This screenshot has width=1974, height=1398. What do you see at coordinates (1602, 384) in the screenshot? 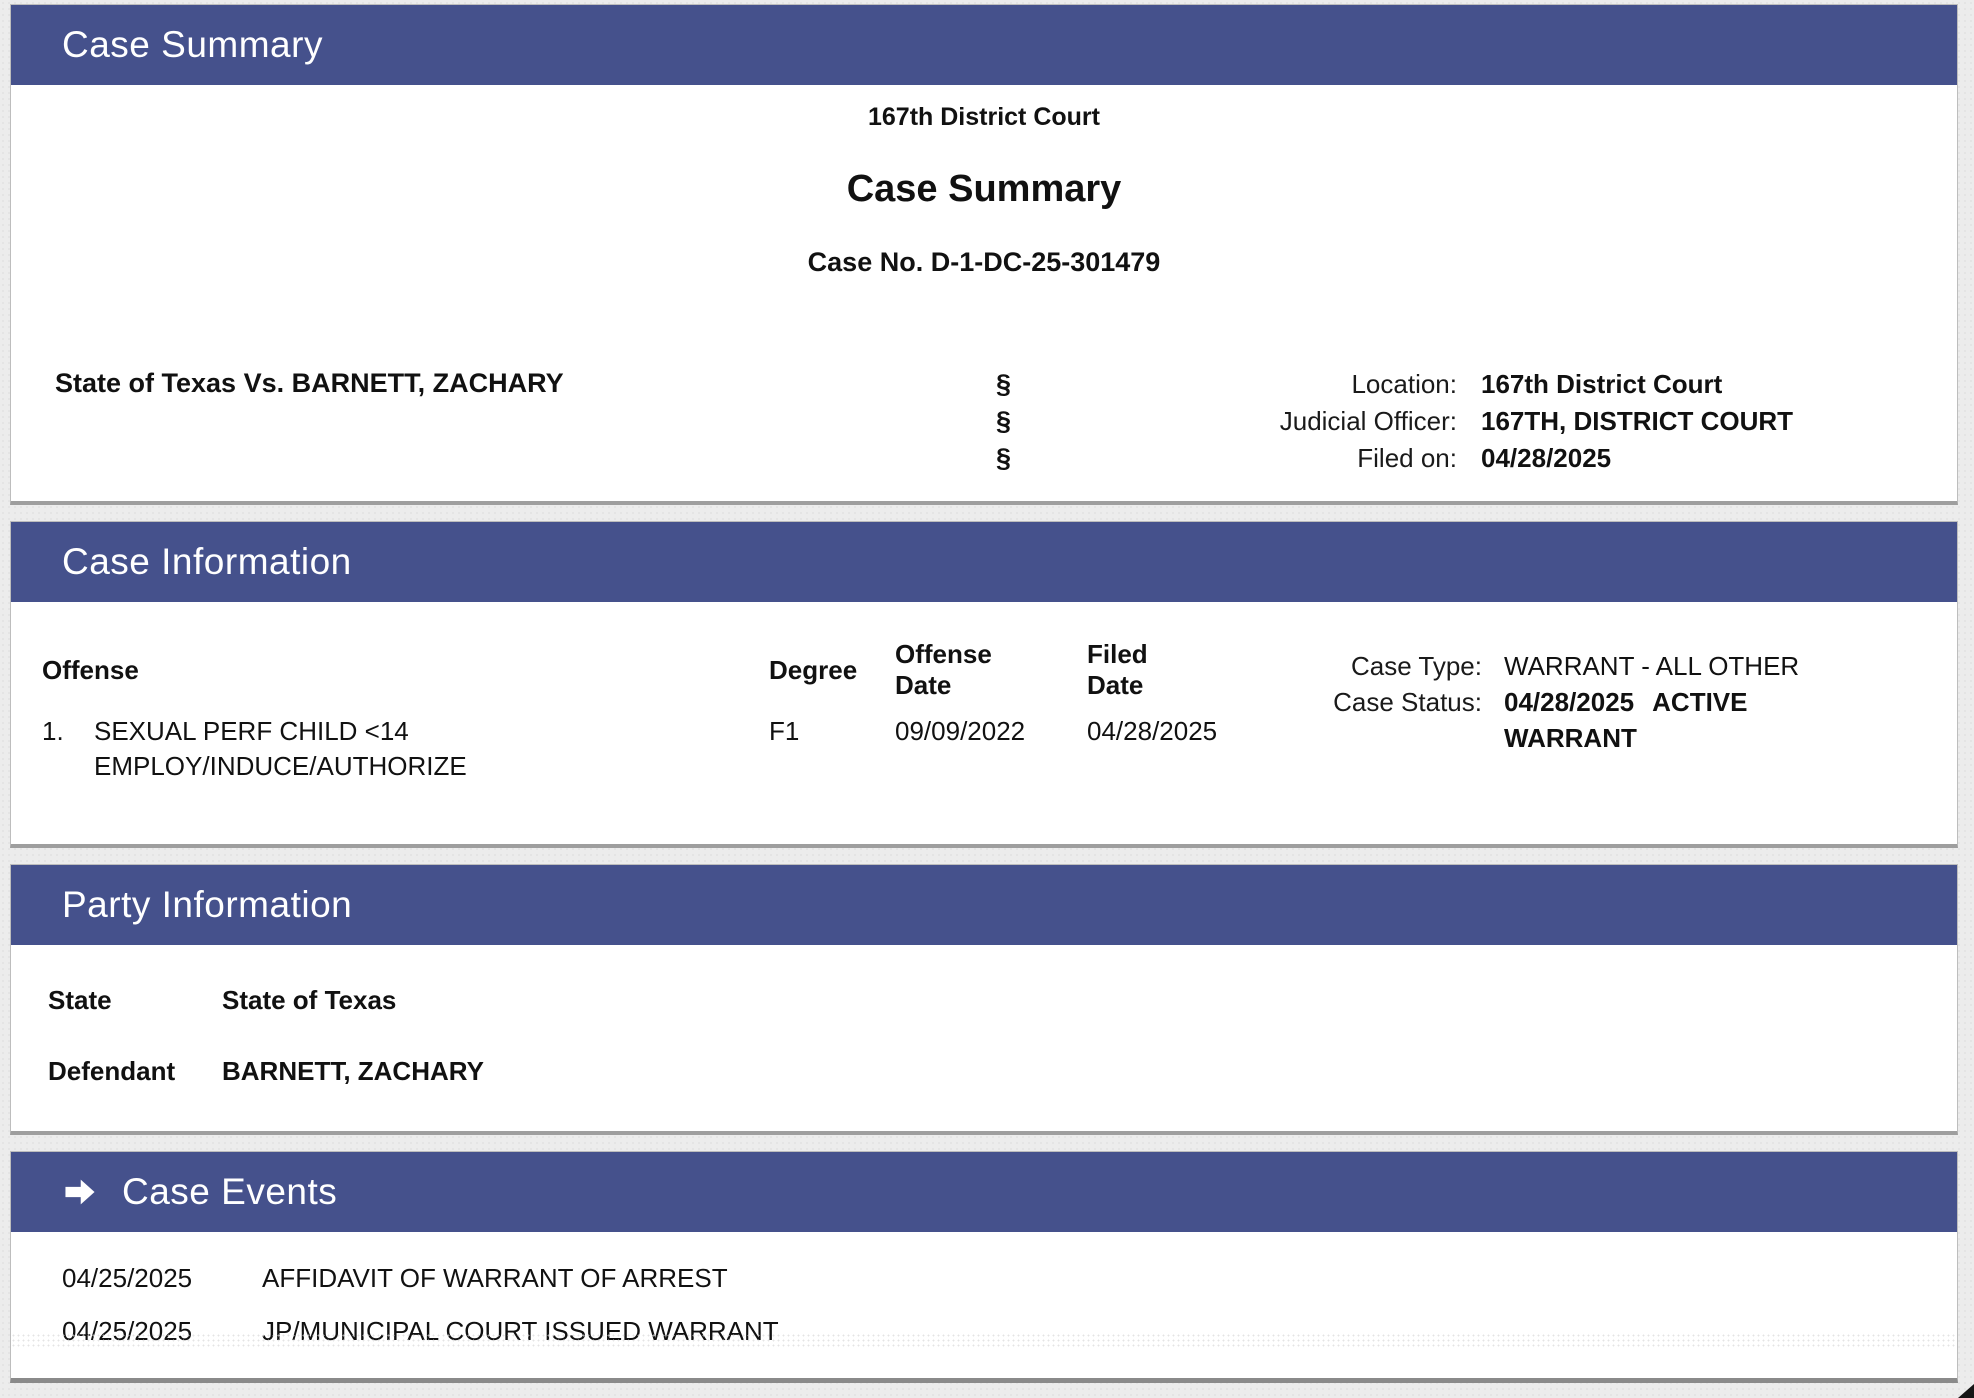
I see `detail-value: 167th District Court` at bounding box center [1602, 384].